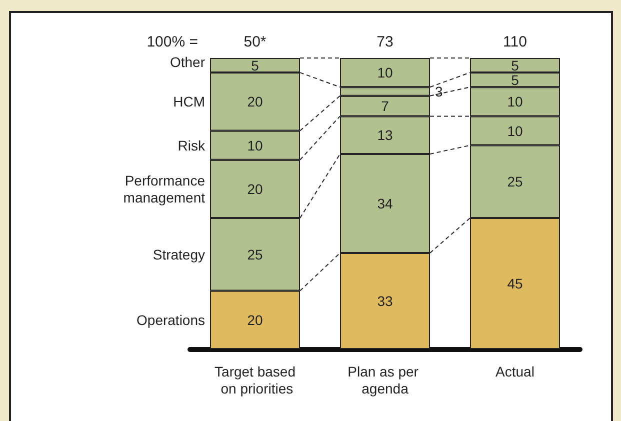 Image resolution: width=621 pixels, height=421 pixels. I want to click on data-label: 45, so click(515, 284).